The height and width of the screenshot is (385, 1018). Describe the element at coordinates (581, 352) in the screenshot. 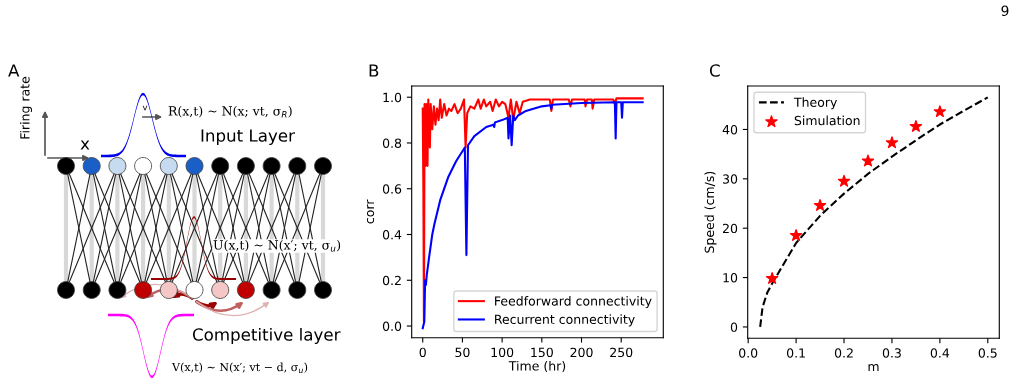

I see `x-tick-label: 200` at that location.